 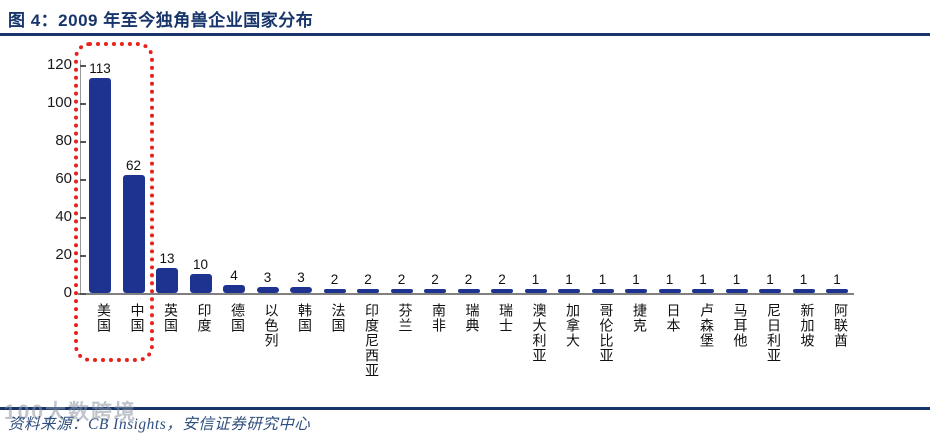 I want to click on highlight-dotted-box, so click(x=114, y=202).